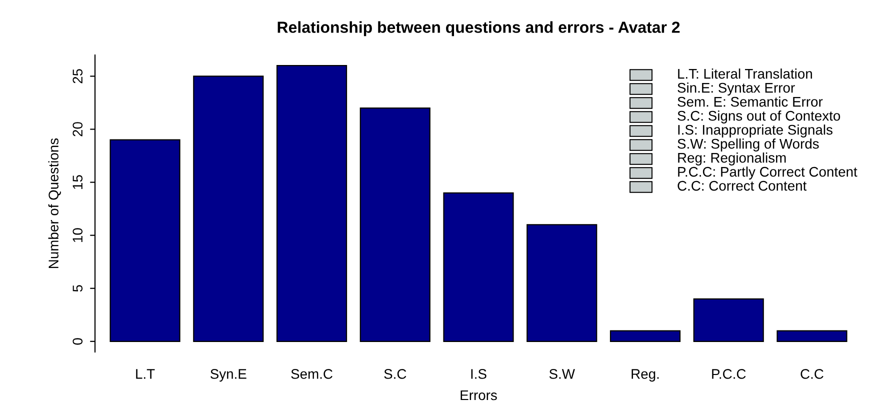 Image resolution: width=869 pixels, height=412 pixels. I want to click on x-tick-label: Sem.C, so click(311, 374).